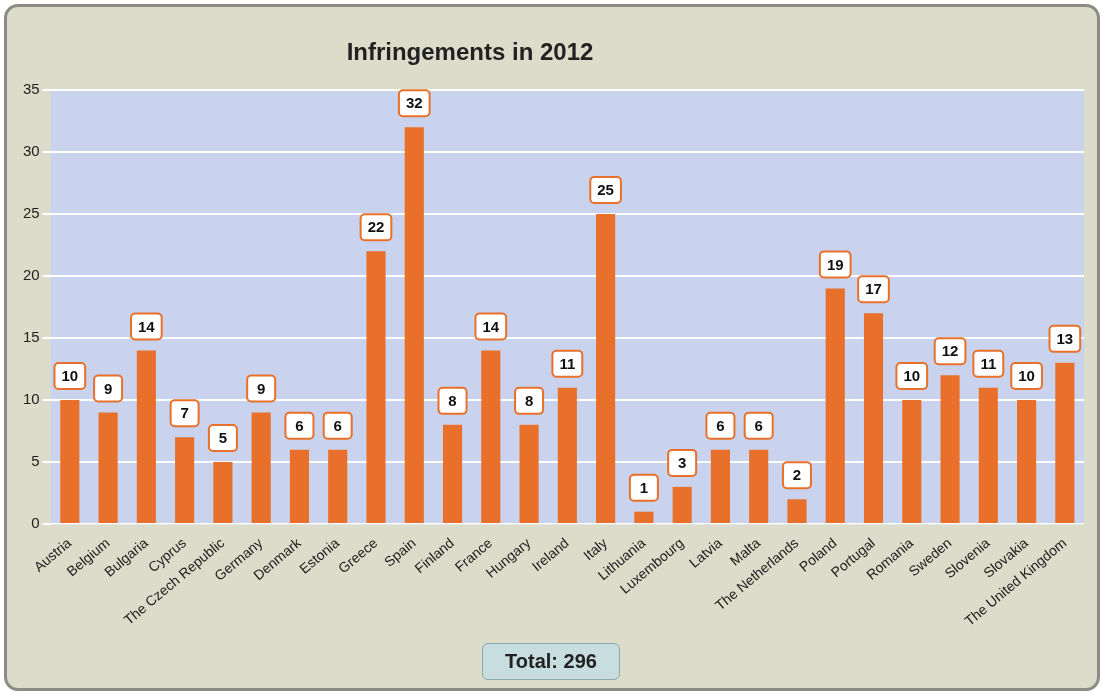 The image size is (1102, 693). What do you see at coordinates (1065, 338) in the screenshot?
I see `data-label: 13` at bounding box center [1065, 338].